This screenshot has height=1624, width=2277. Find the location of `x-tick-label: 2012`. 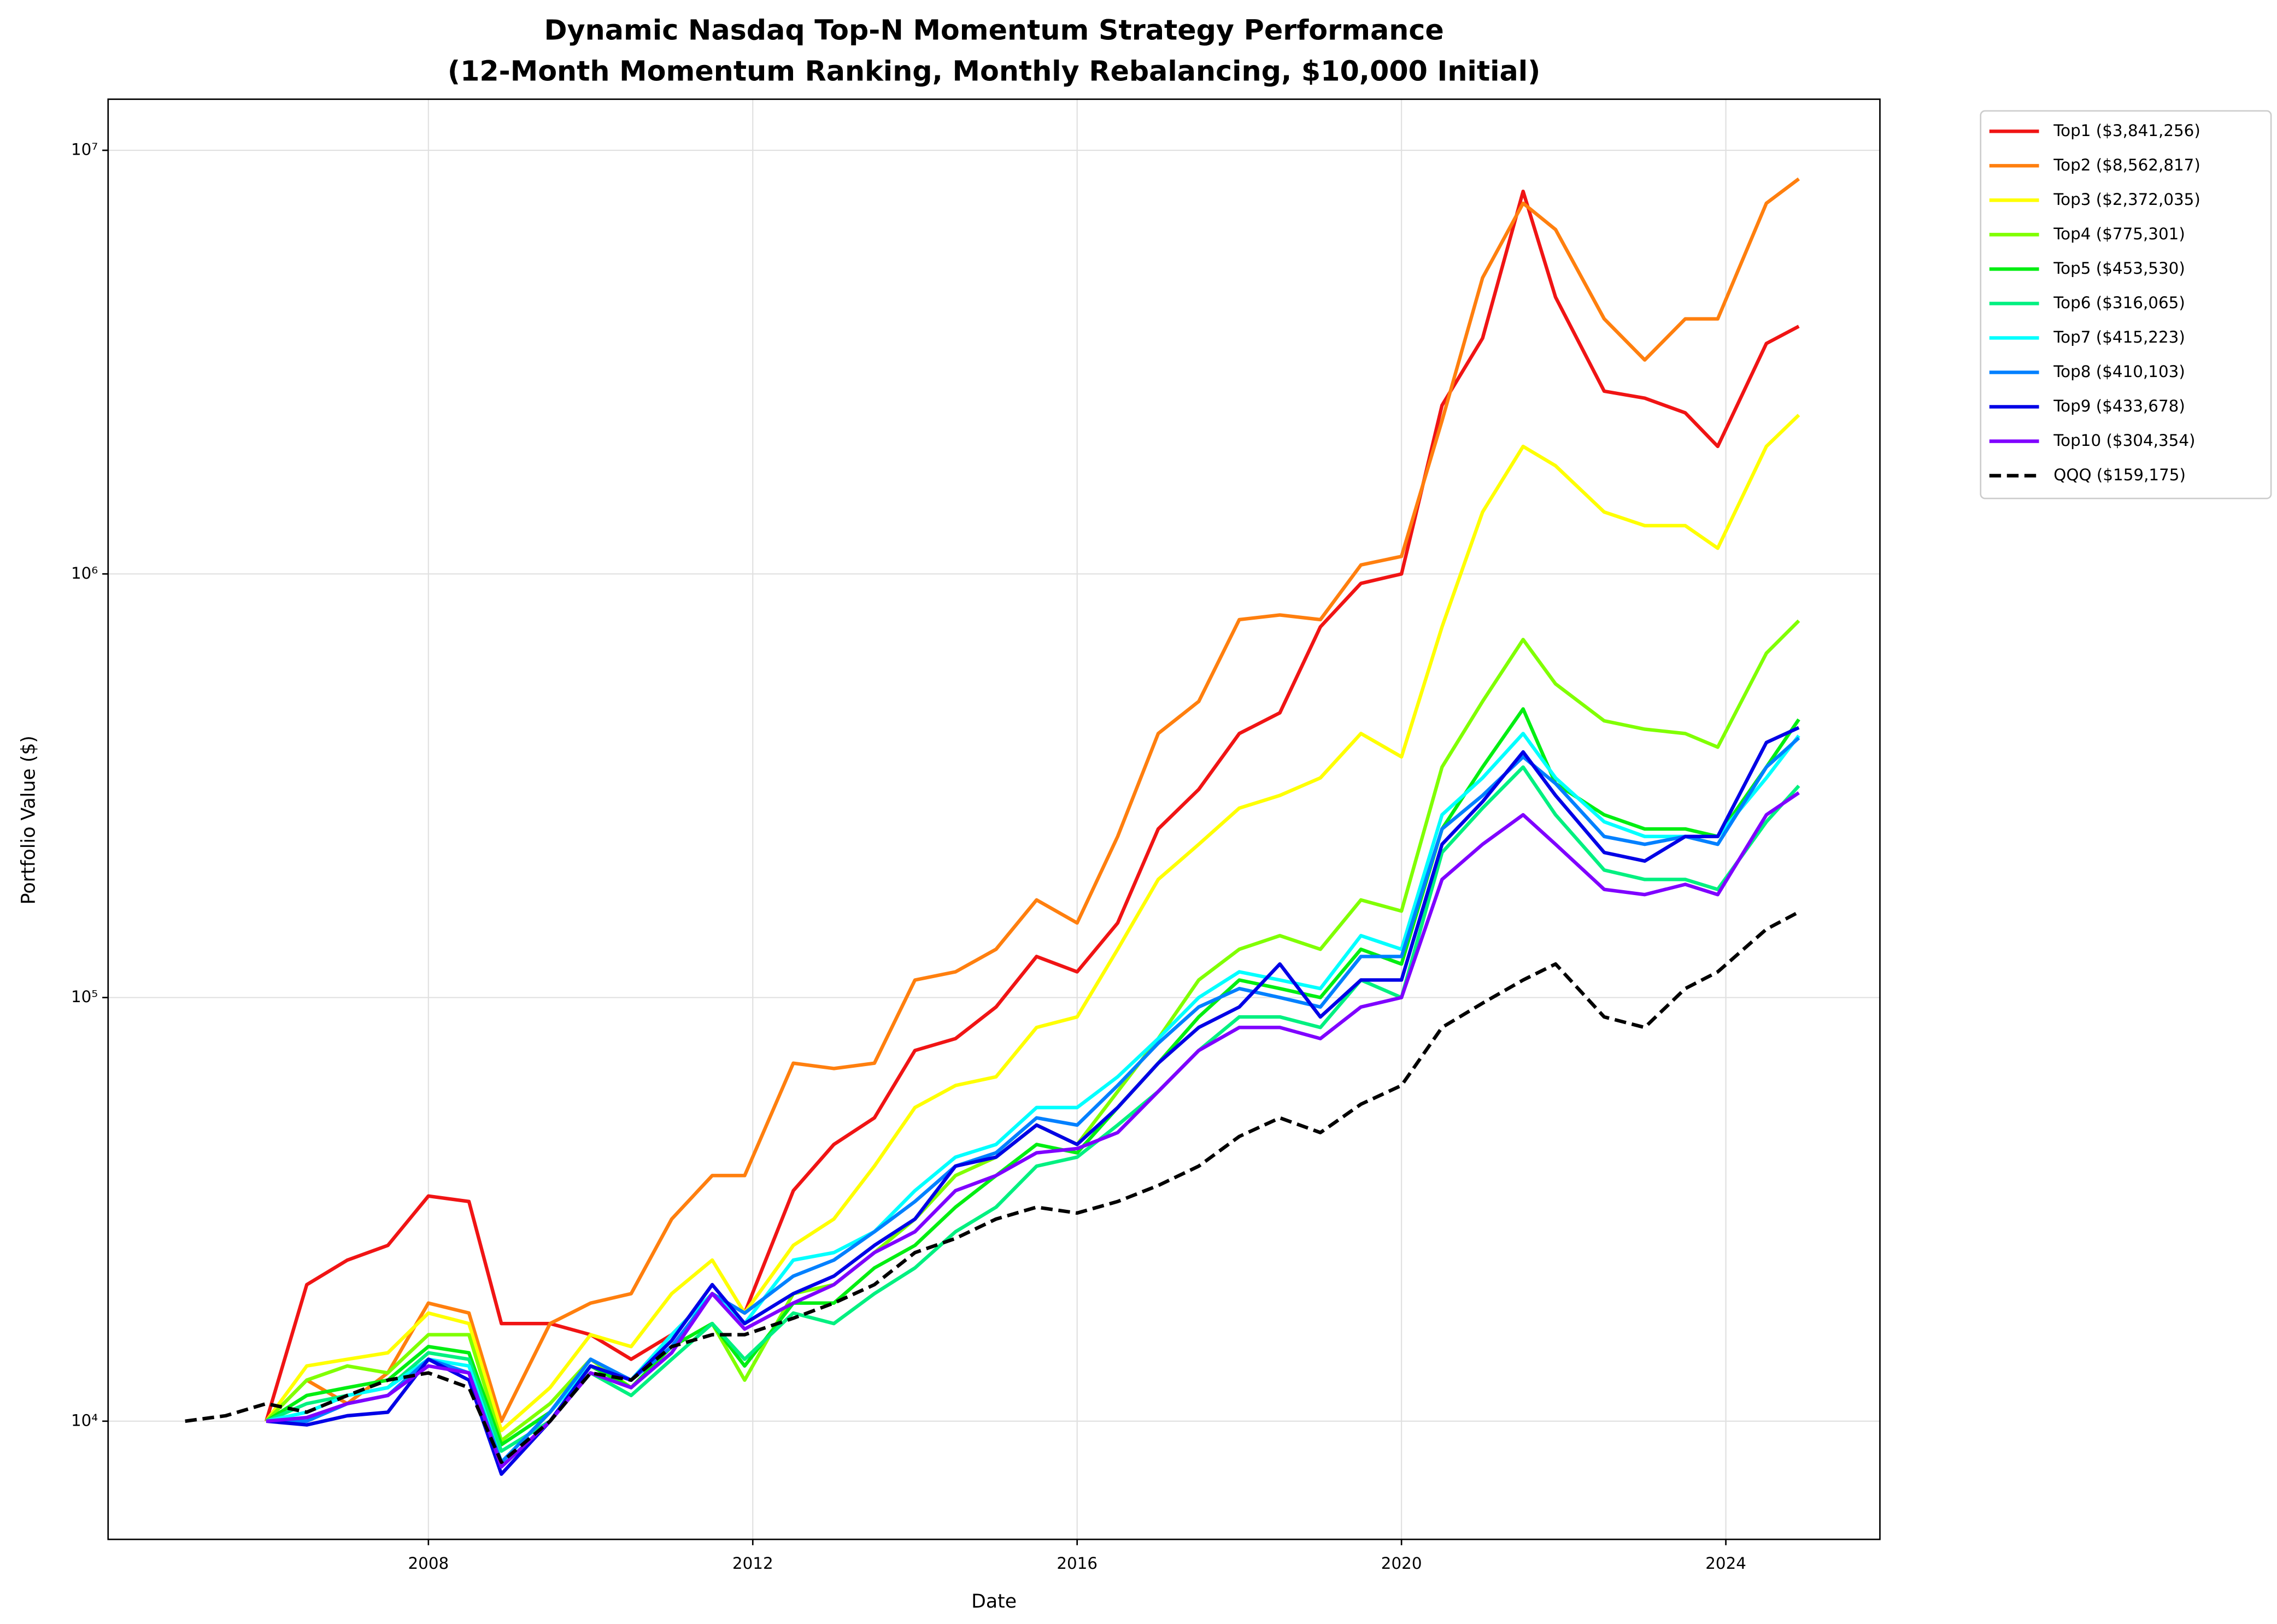

x-tick-label: 2012 is located at coordinates (753, 1563).